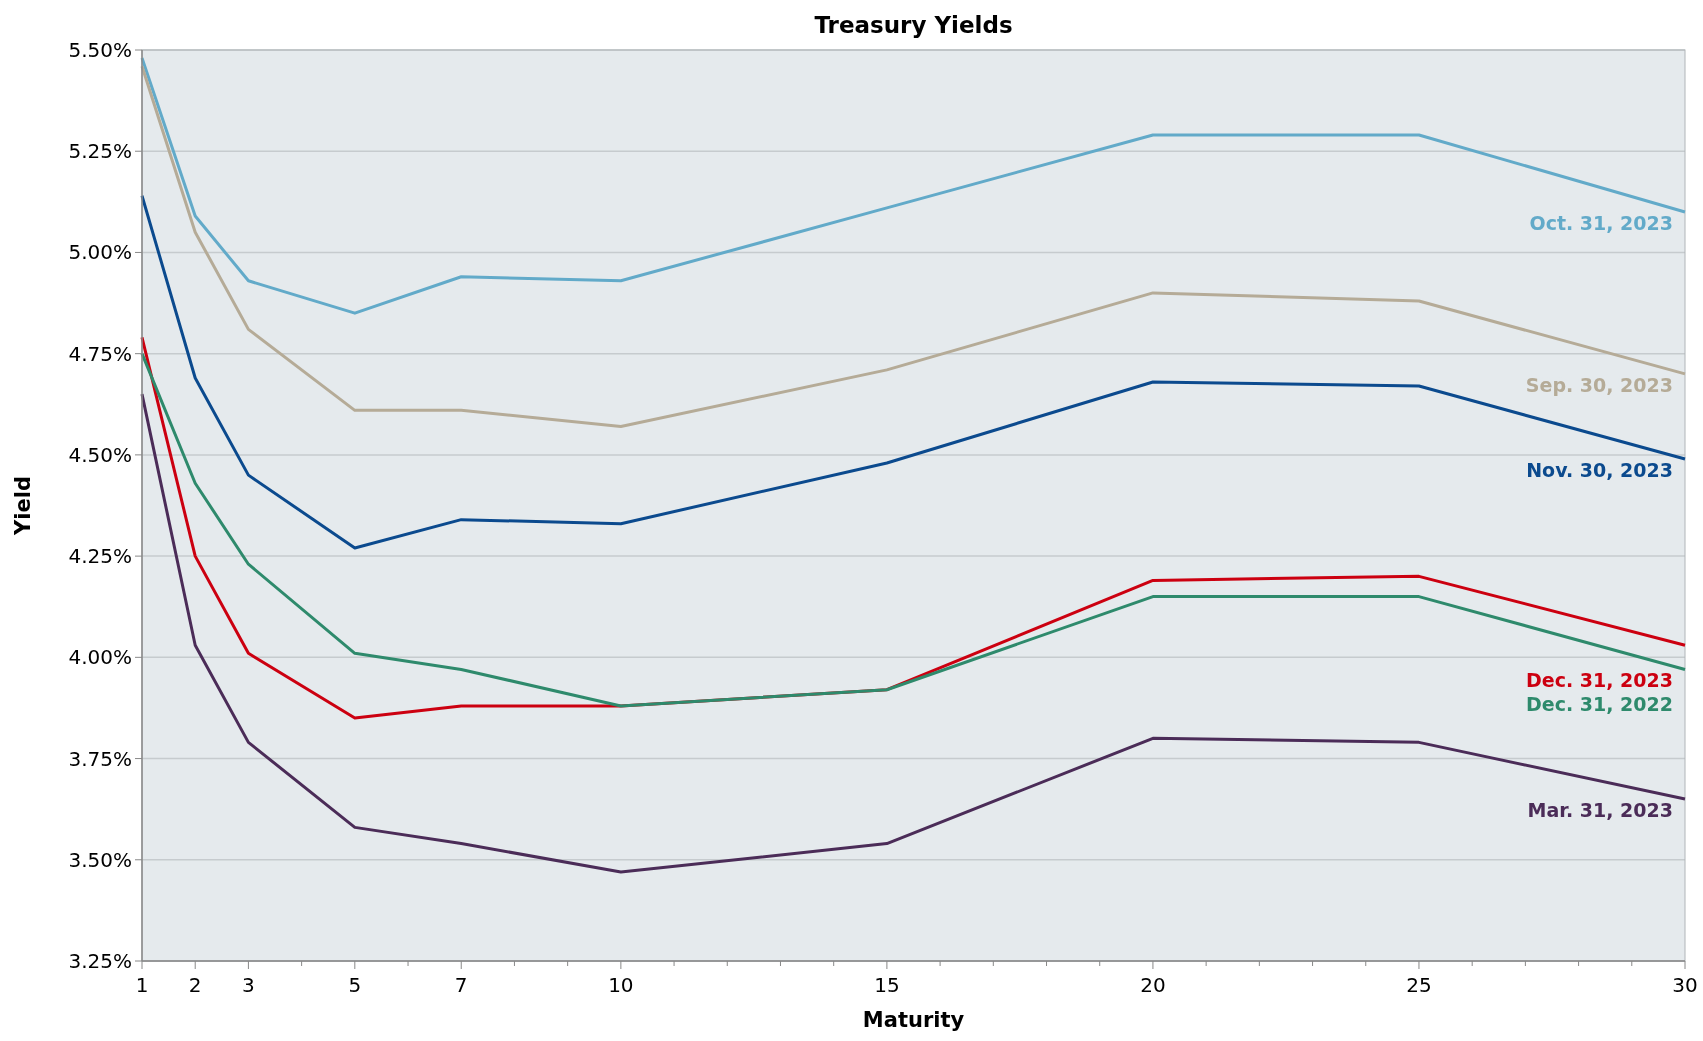  I want to click on y-tick-label: 5.50%, so click(100, 50).